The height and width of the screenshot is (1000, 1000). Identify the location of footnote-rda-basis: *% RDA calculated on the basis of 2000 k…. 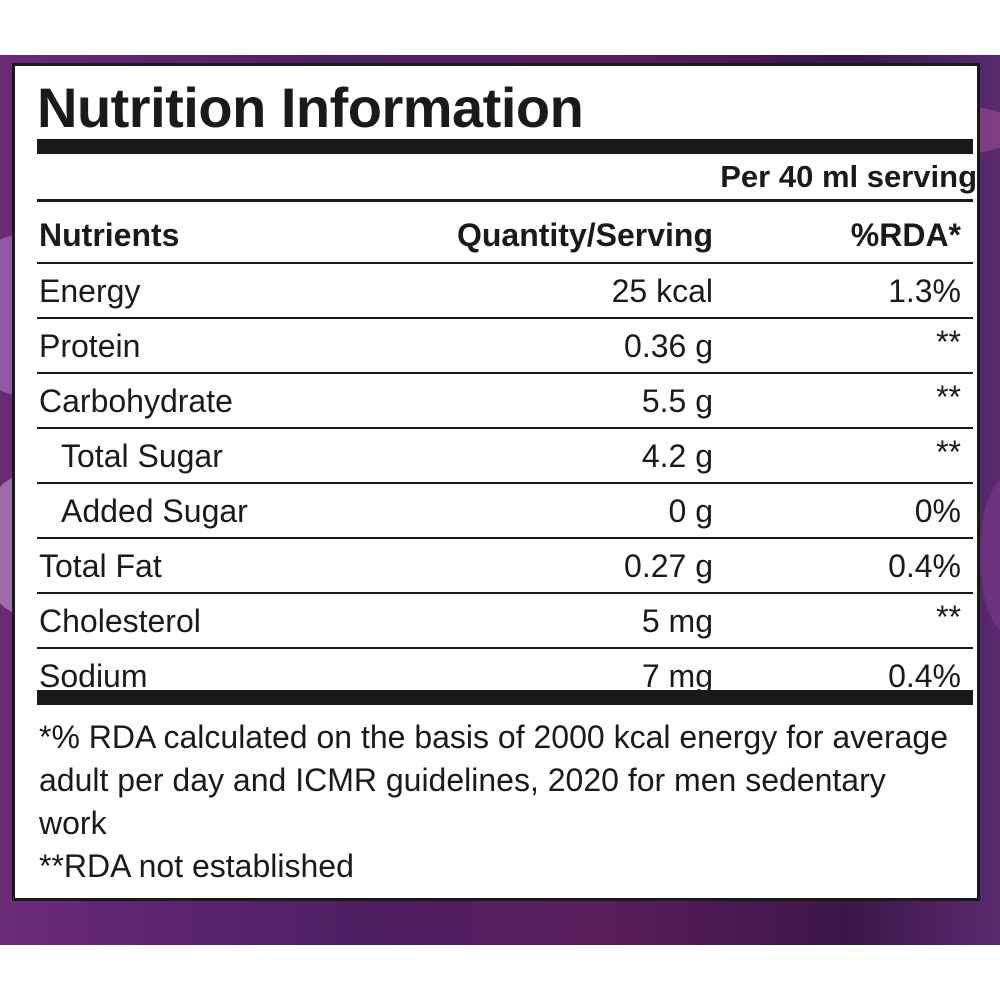
(493, 780).